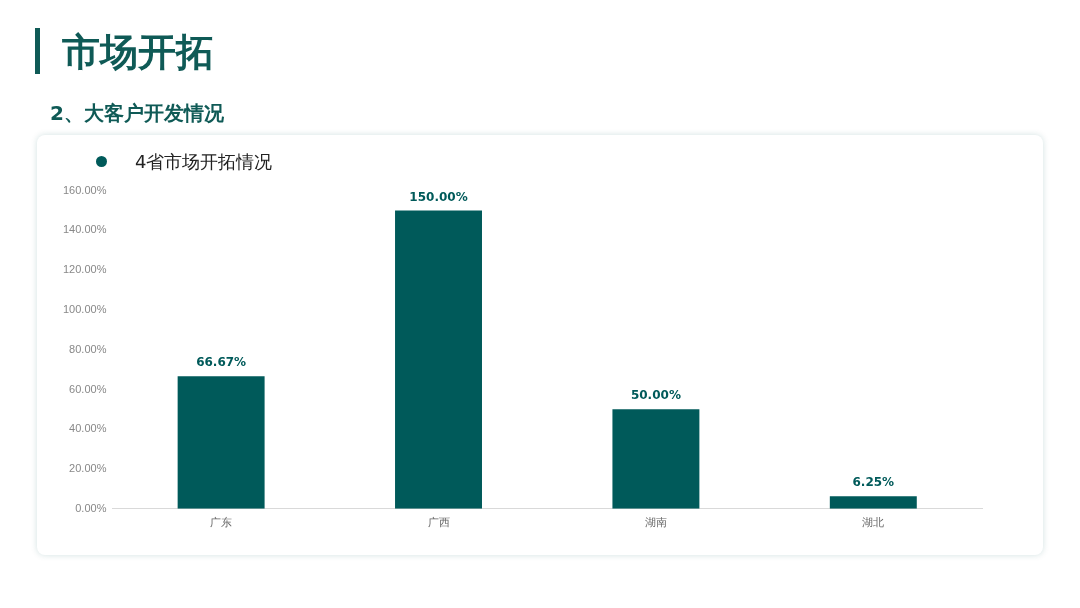 This screenshot has width=1080, height=608. I want to click on data-label: 66.67%, so click(221, 362).